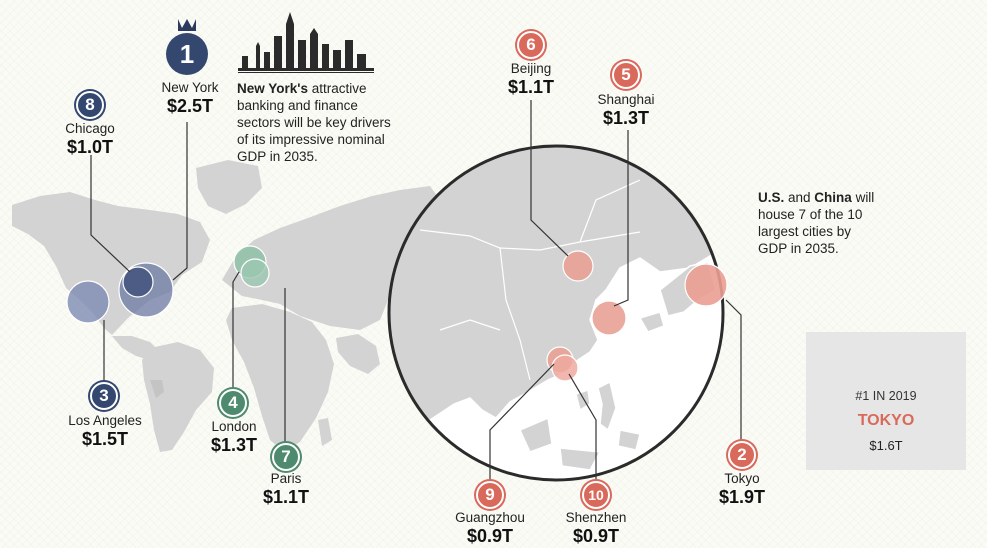 Image resolution: width=987 pixels, height=548 pixels. I want to click on city-value: $1.5T, so click(105, 439).